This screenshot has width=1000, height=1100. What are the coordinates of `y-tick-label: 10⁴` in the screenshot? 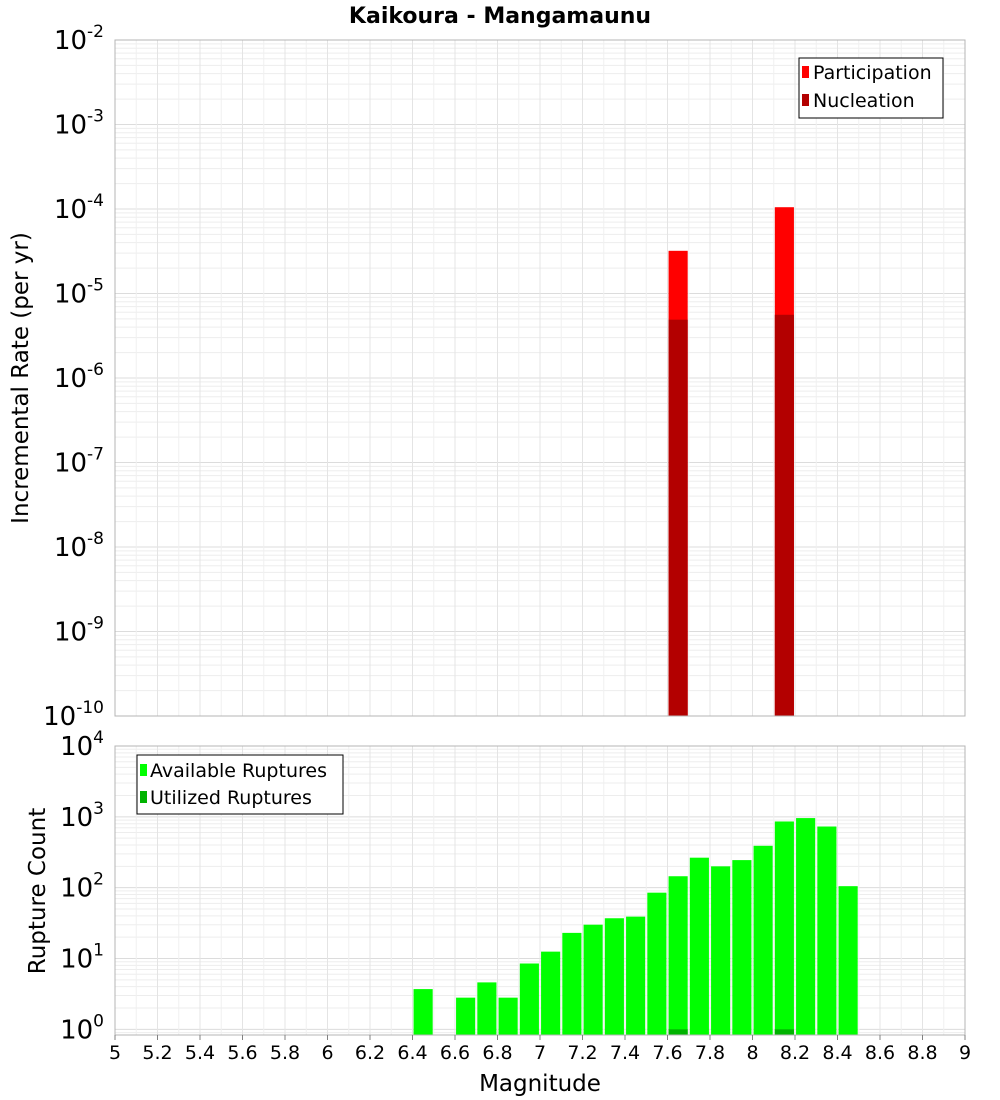 It's located at (82, 745).